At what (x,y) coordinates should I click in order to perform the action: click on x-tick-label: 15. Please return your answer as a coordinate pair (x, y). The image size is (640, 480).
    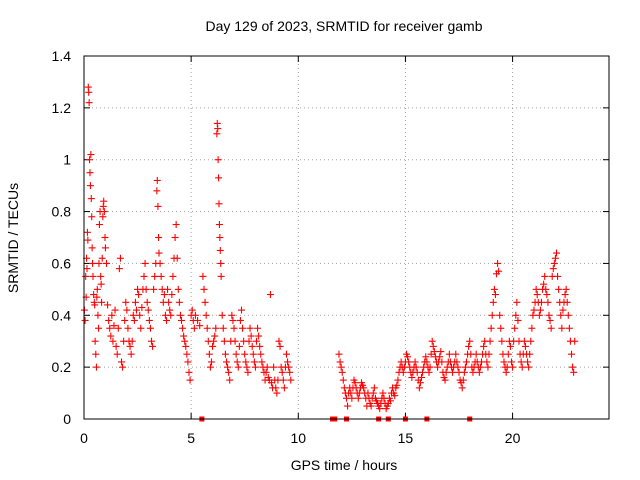
    Looking at the image, I should click on (406, 438).